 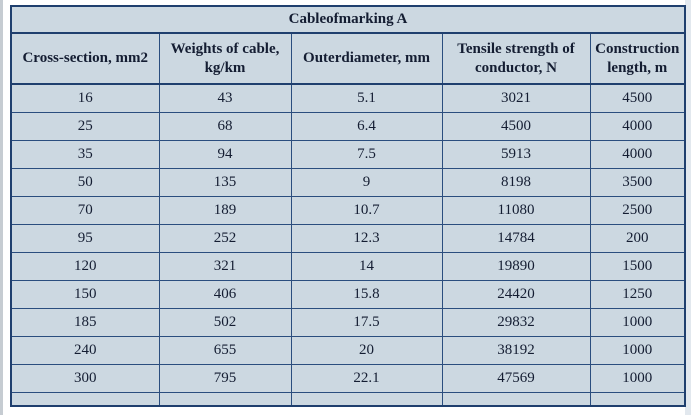 I want to click on table-cell: 17.5, so click(x=366, y=322).